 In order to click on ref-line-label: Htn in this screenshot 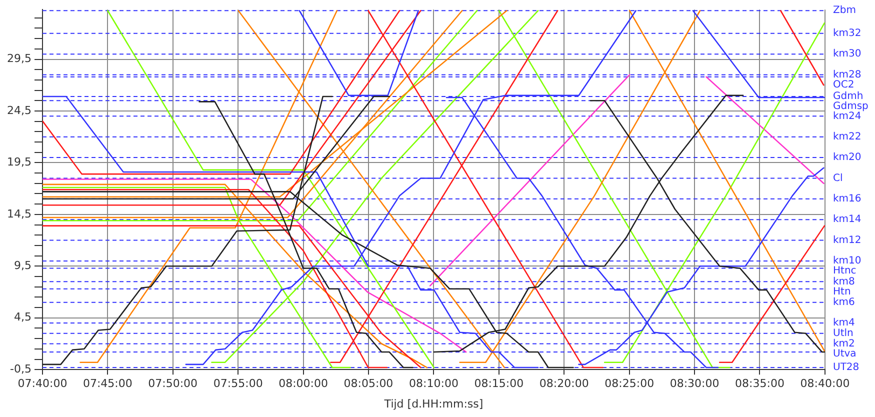, I will do `click(842, 292)`.